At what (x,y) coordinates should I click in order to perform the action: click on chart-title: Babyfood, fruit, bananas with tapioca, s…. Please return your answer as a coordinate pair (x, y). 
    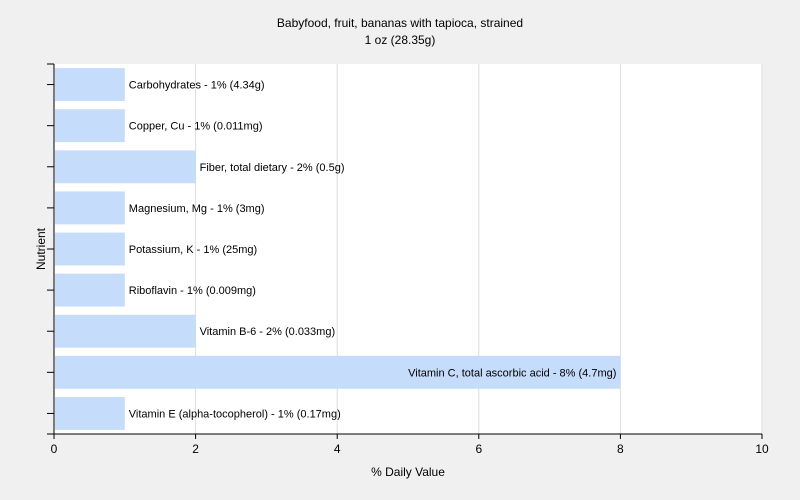
    Looking at the image, I should click on (400, 23).